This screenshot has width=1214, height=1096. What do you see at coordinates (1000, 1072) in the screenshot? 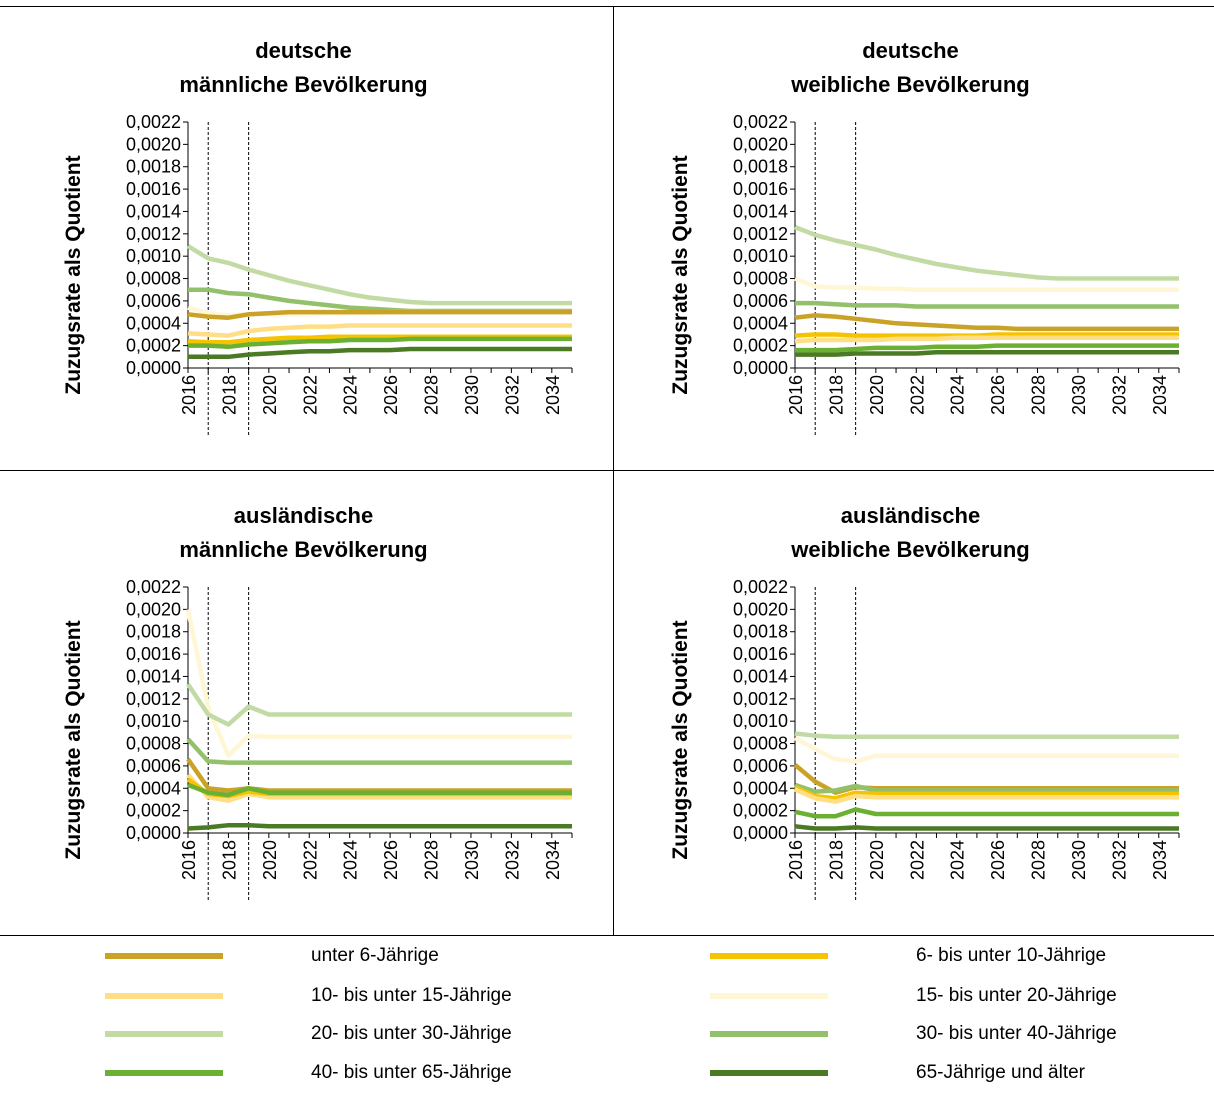
I see `legend-label: 65-Jährige und älter` at bounding box center [1000, 1072].